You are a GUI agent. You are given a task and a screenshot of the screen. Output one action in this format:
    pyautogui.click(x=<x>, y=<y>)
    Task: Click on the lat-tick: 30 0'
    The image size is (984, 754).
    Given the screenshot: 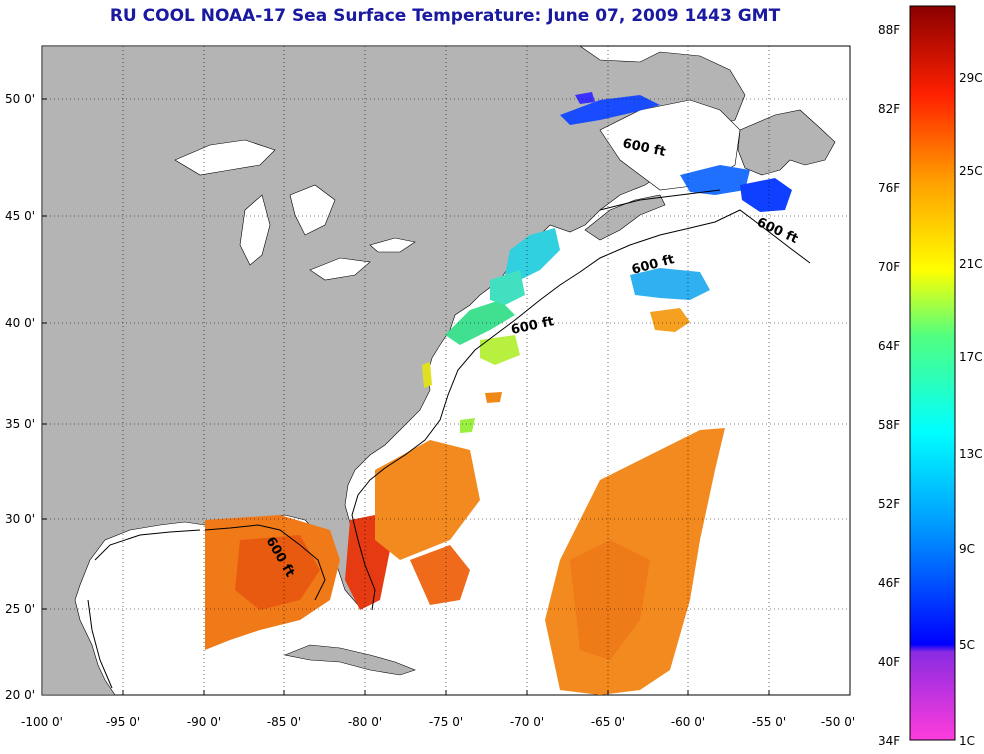 What is the action you would take?
    pyautogui.click(x=20, y=519)
    